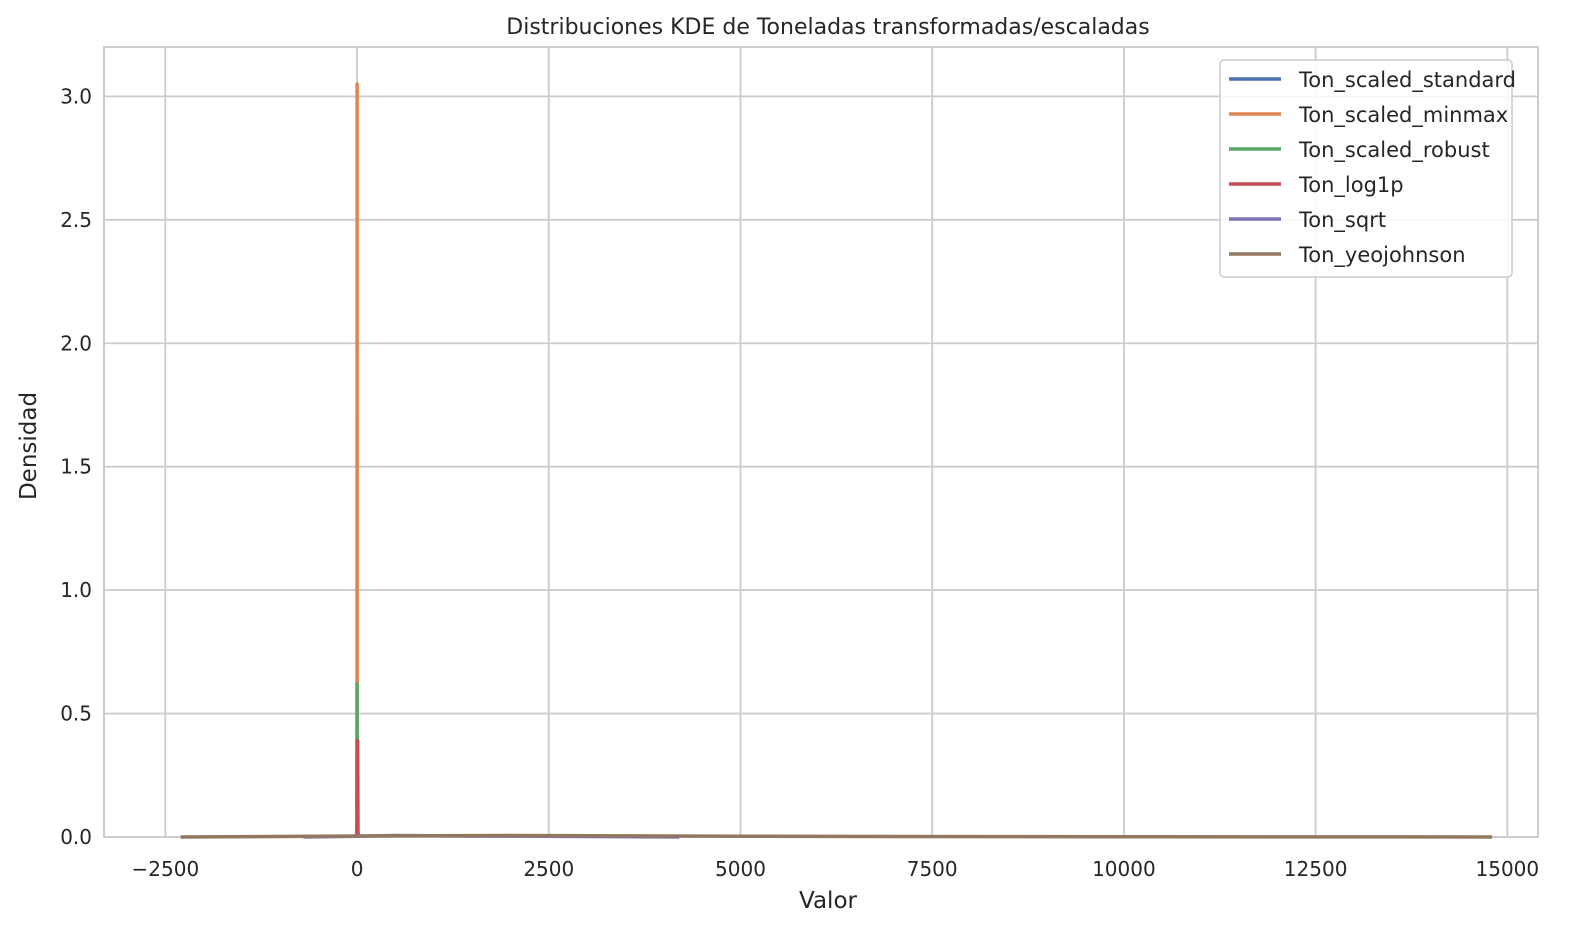 The height and width of the screenshot is (934, 1574). I want to click on x-tick-label: −2500, so click(166, 869).